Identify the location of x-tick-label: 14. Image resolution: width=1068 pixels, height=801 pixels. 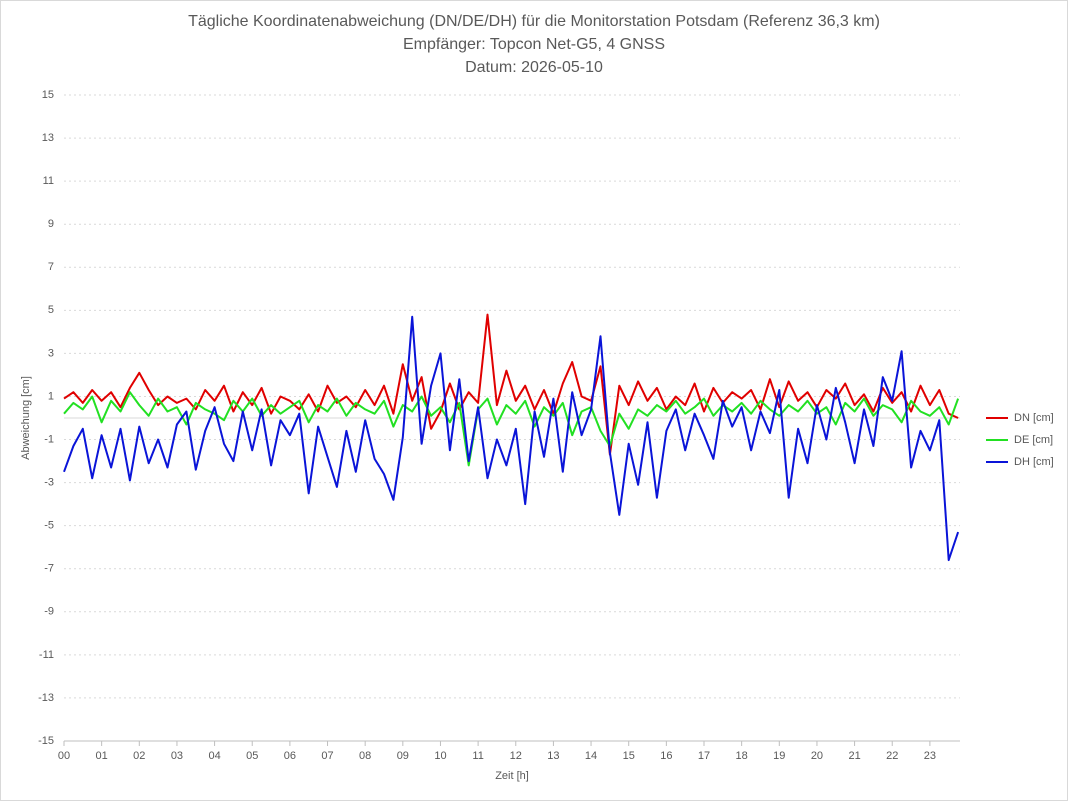
(591, 756).